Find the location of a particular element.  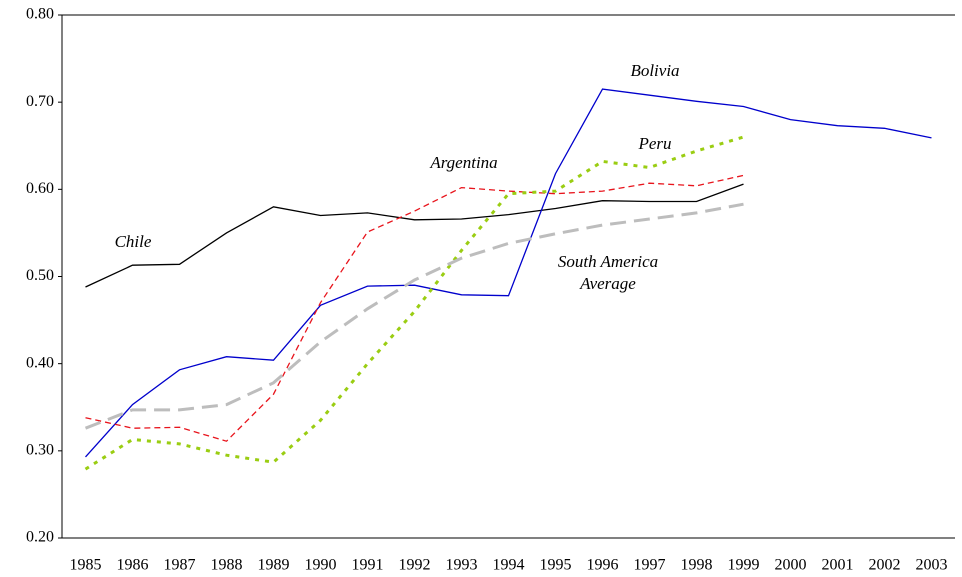

y-tick-label: 0.40 is located at coordinates (40, 362).